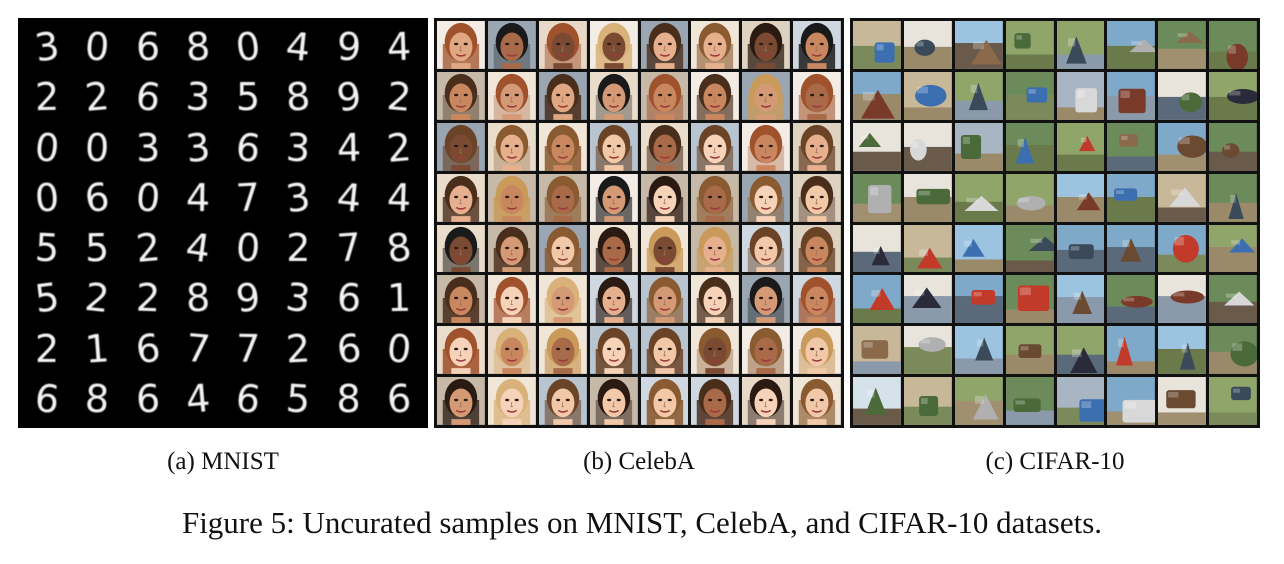 The width and height of the screenshot is (1284, 564). Describe the element at coordinates (223, 461) in the screenshot. I see `subcaption-mnist: (a) MNIST` at that location.